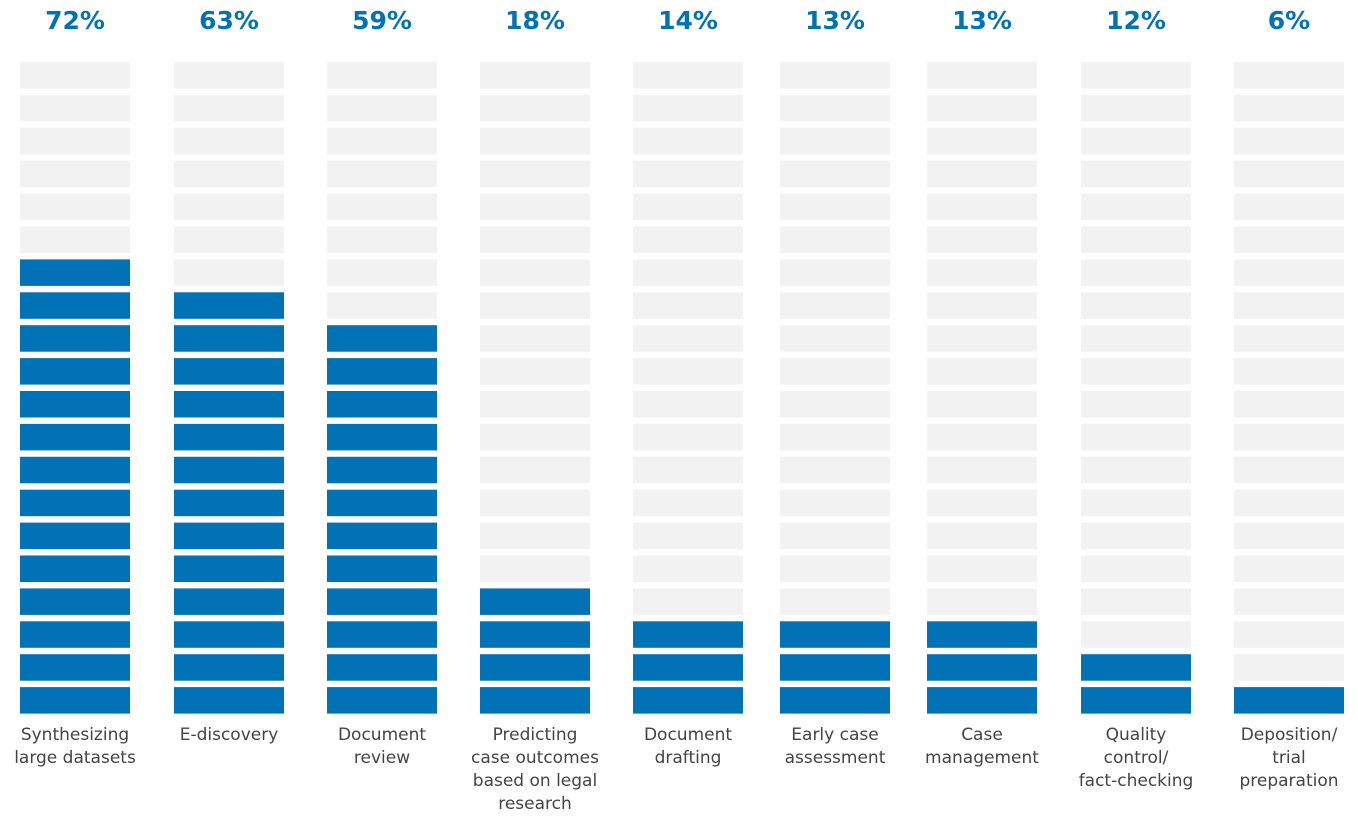 Image resolution: width=1358 pixels, height=831 pixels. I want to click on value-label: 72%, so click(75, 20).